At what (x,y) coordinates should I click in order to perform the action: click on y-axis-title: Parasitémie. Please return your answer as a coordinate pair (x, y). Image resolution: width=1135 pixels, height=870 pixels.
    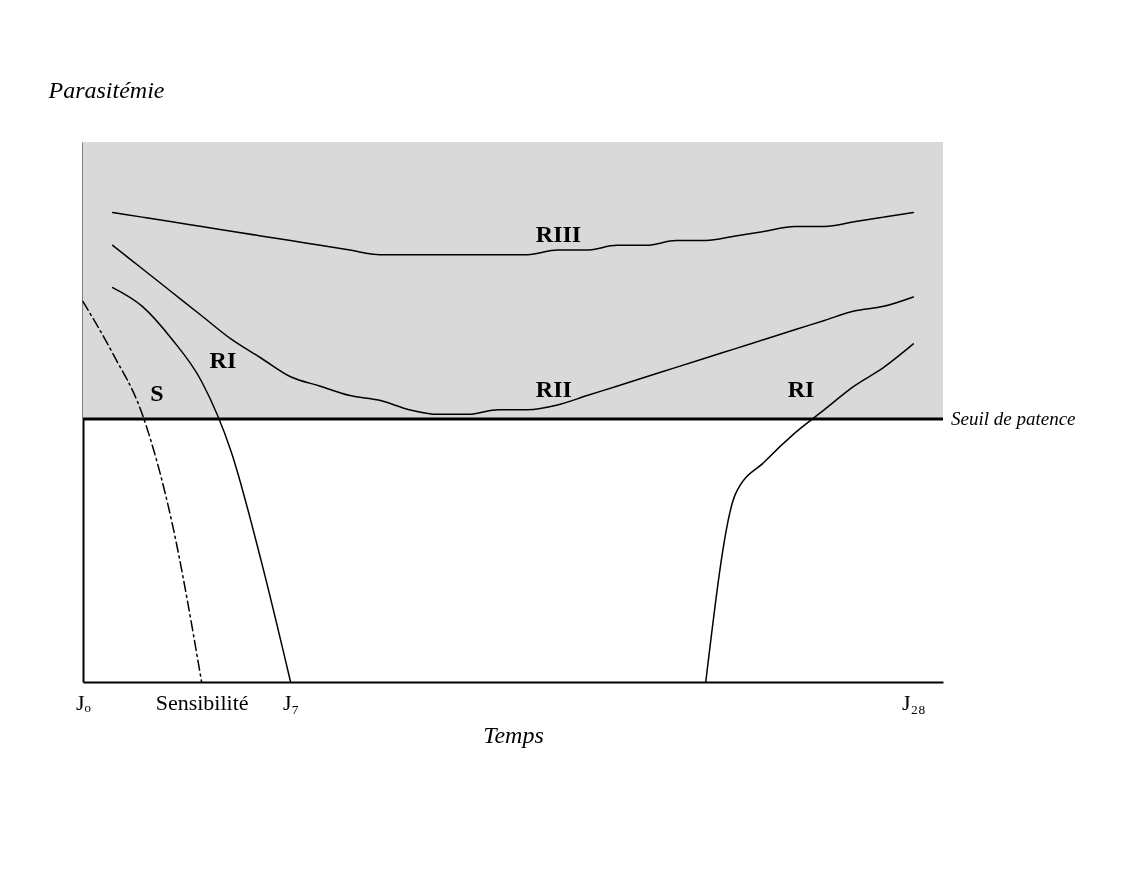
    Looking at the image, I should click on (106, 89).